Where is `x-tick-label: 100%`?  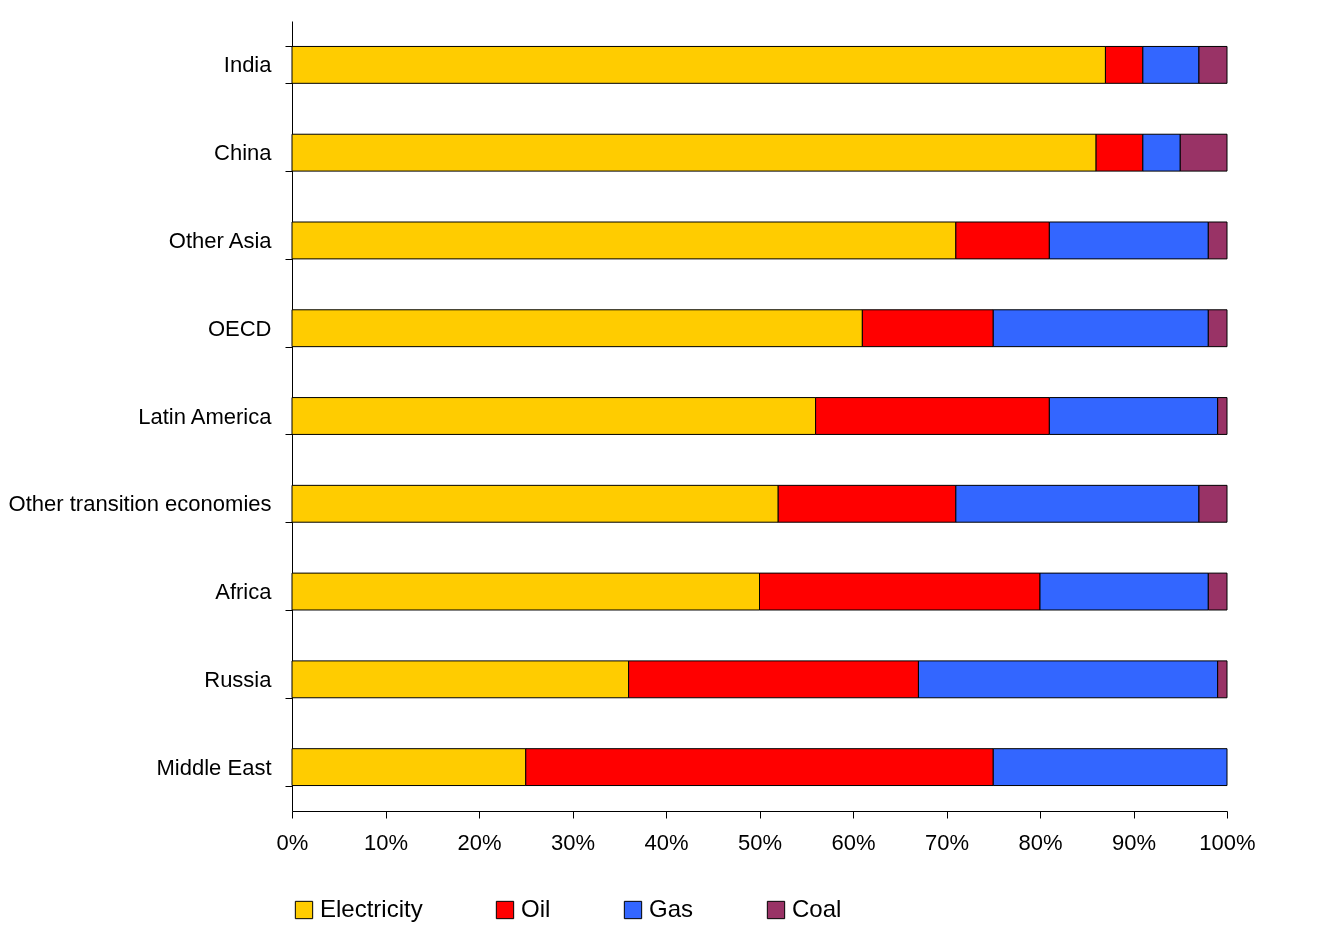 x-tick-label: 100% is located at coordinates (1227, 842).